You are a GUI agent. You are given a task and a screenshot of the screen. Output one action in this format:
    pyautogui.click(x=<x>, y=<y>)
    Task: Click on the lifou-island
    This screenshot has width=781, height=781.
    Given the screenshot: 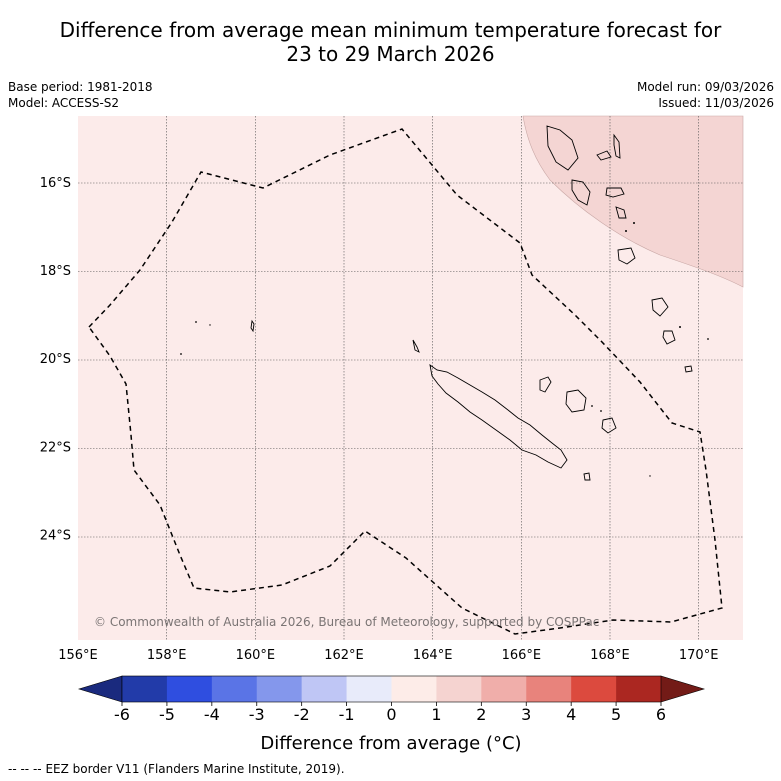 What is the action you would take?
    pyautogui.click(x=576, y=401)
    